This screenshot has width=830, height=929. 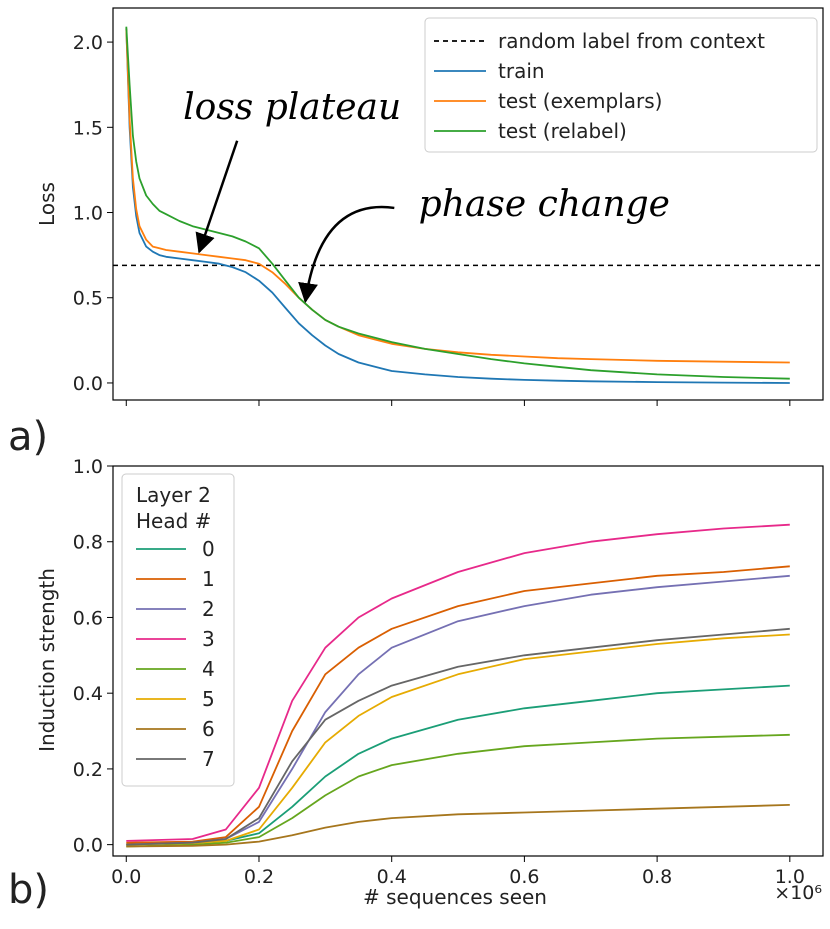 What do you see at coordinates (657, 877) in the screenshot?
I see `x-tick-label: 0.8` at bounding box center [657, 877].